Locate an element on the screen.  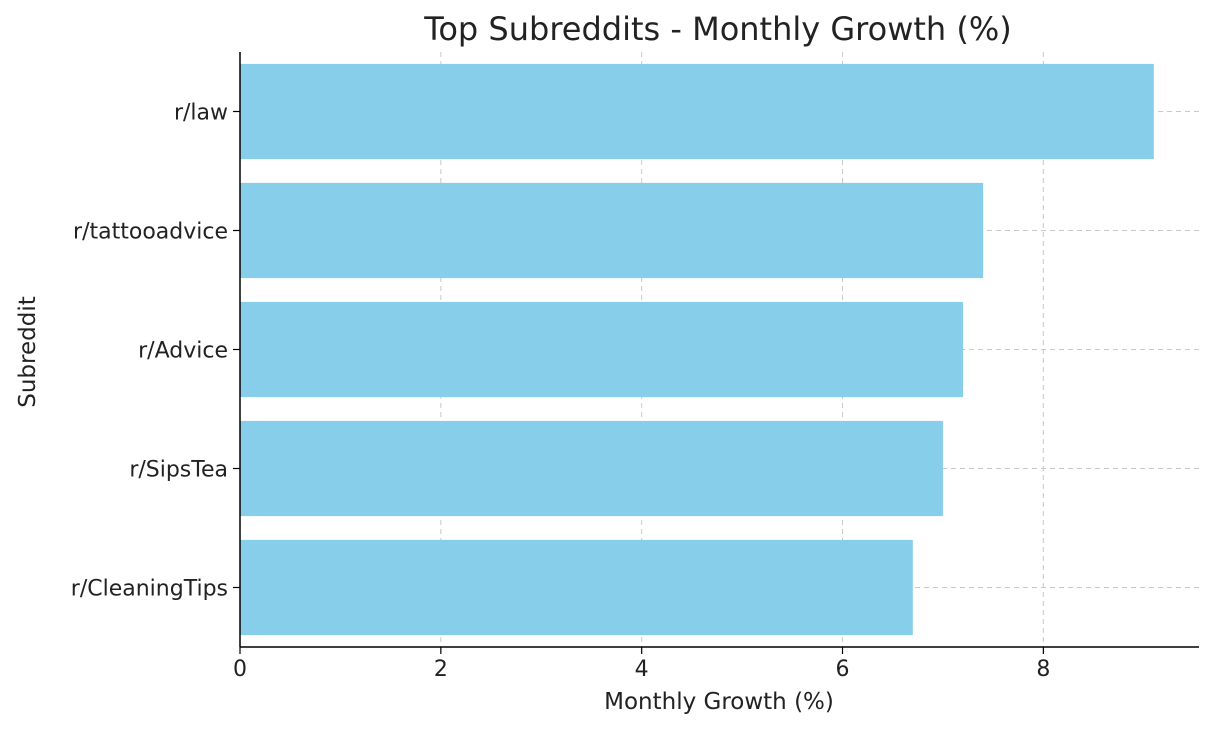
y-tick-label-0: r/law is located at coordinates (201, 113).